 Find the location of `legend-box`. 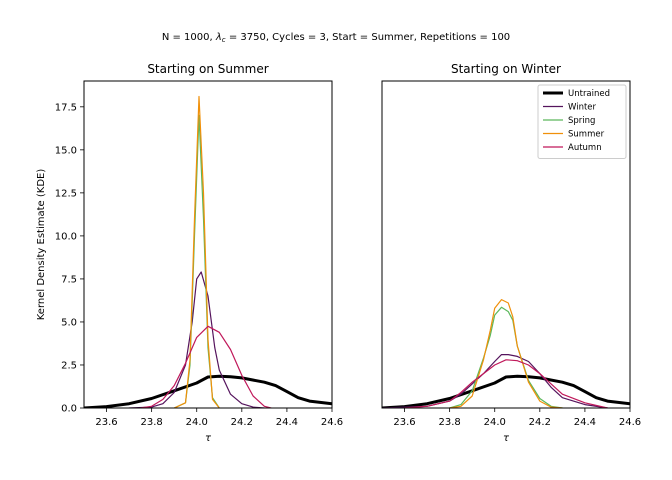

legend-box is located at coordinates (582, 121).